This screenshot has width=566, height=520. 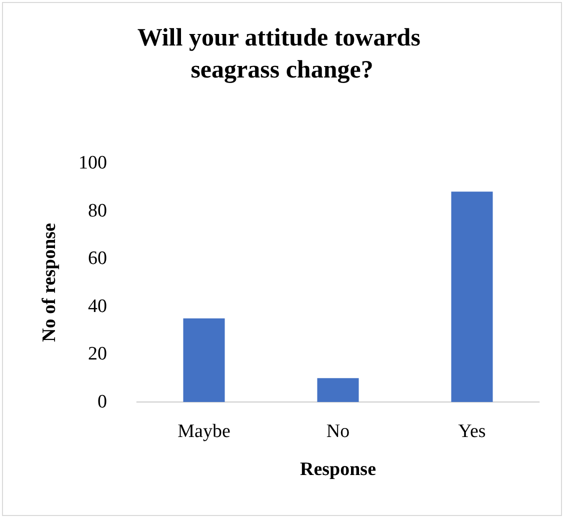 What do you see at coordinates (338, 431) in the screenshot?
I see `x-tick-label: No` at bounding box center [338, 431].